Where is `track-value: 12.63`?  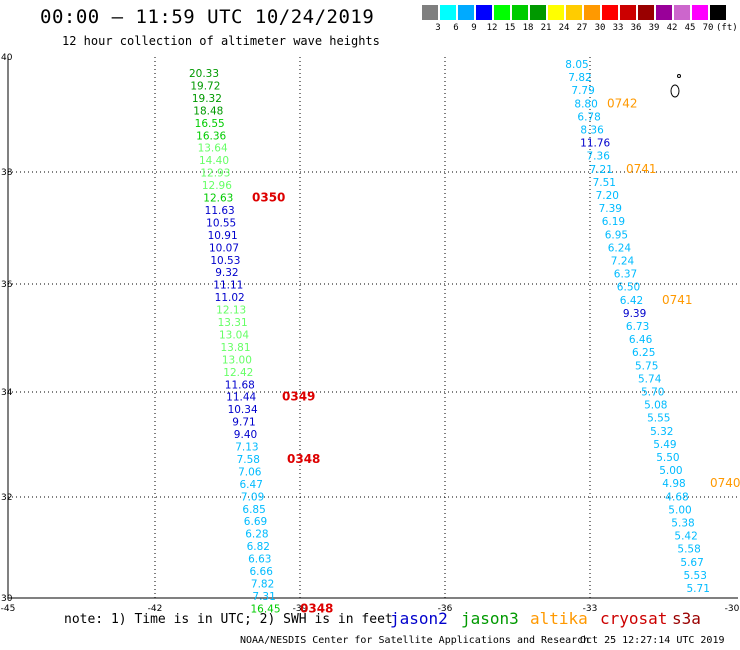 track-value: 12.63 is located at coordinates (218, 199).